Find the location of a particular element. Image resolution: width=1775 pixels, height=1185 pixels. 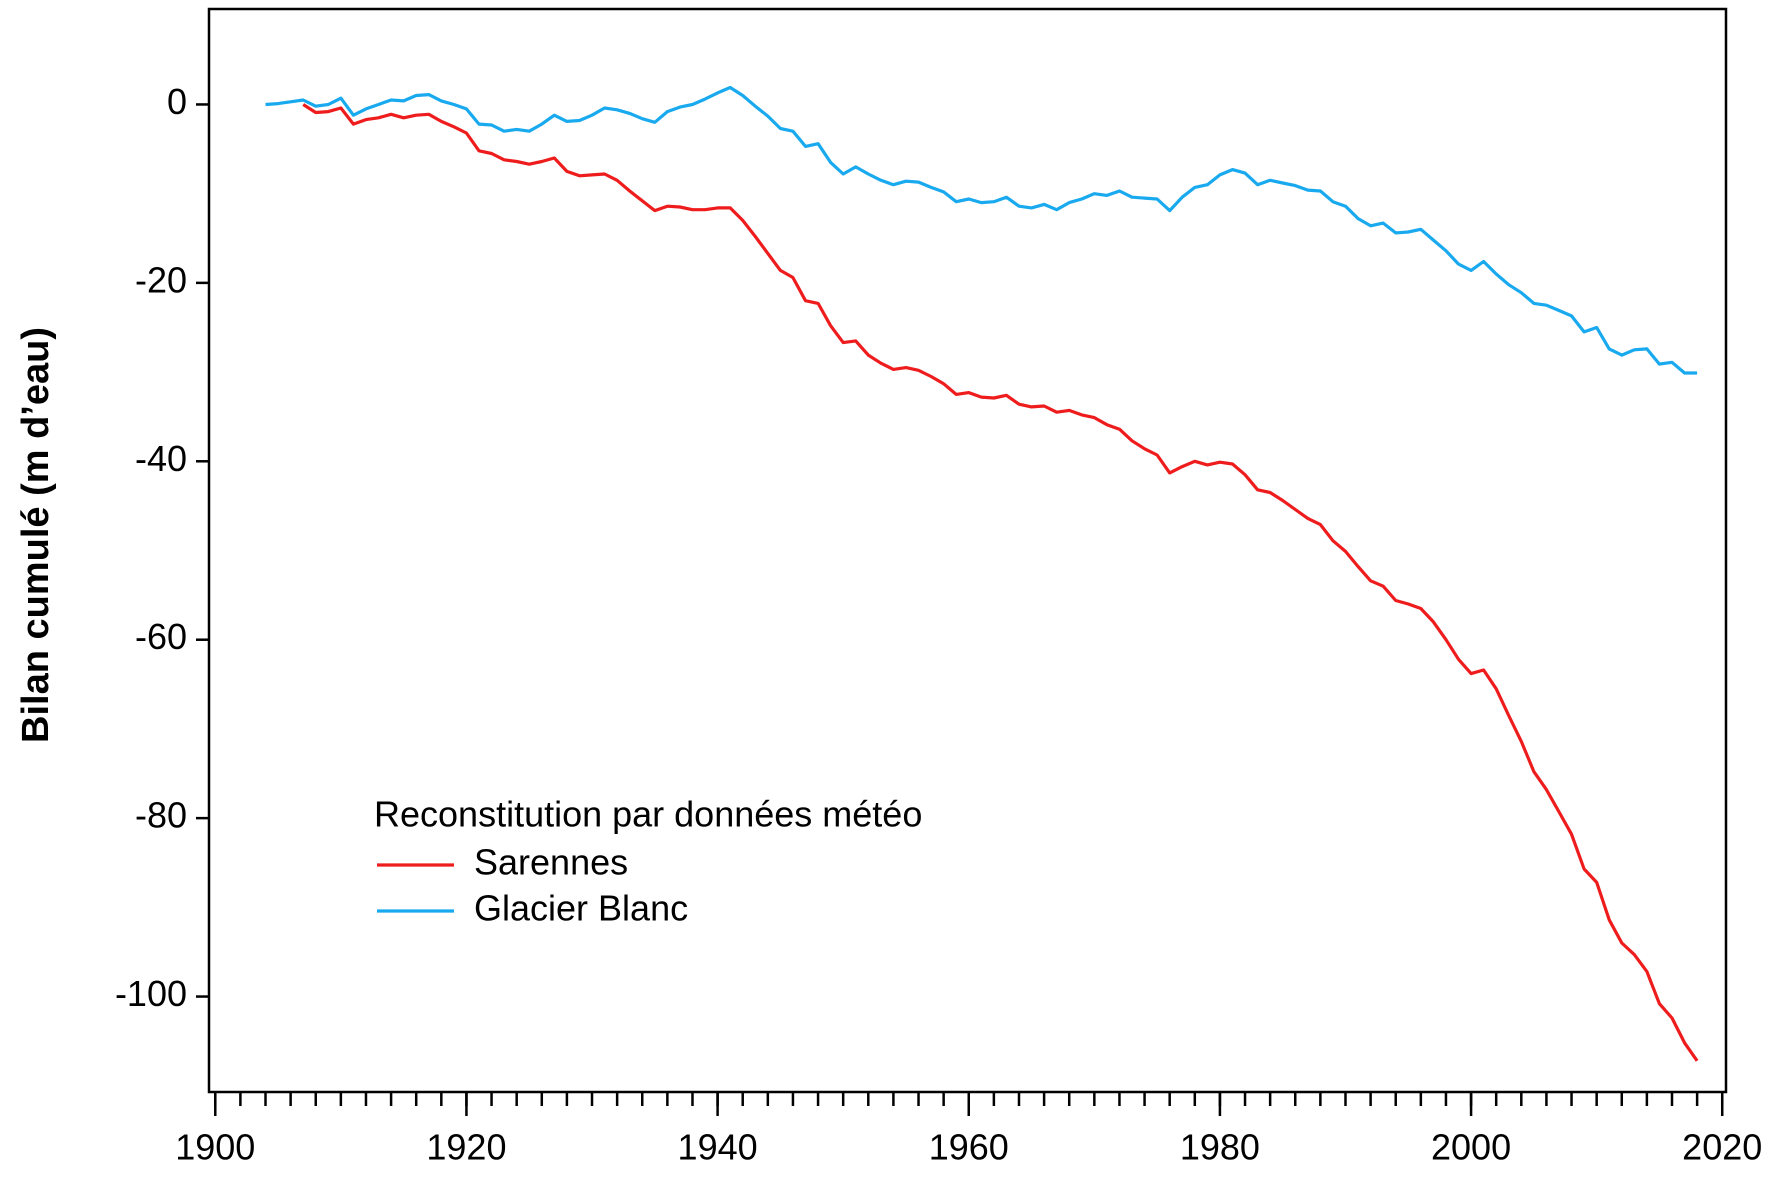

x-tick-label: 1940 is located at coordinates (718, 1147).